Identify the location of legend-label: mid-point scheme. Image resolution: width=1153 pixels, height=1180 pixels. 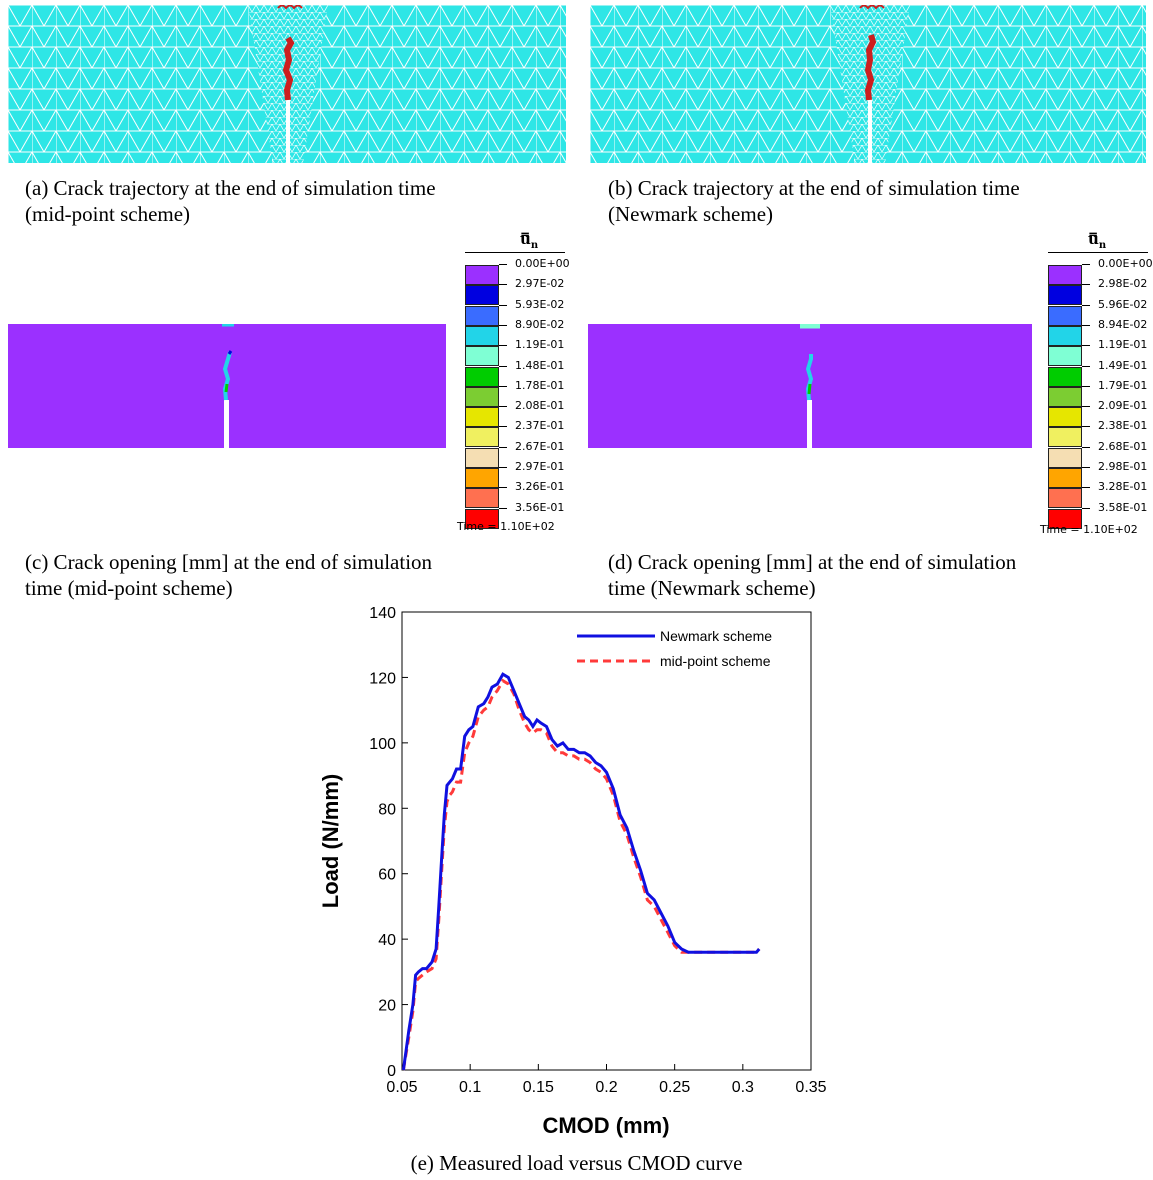
(715, 661).